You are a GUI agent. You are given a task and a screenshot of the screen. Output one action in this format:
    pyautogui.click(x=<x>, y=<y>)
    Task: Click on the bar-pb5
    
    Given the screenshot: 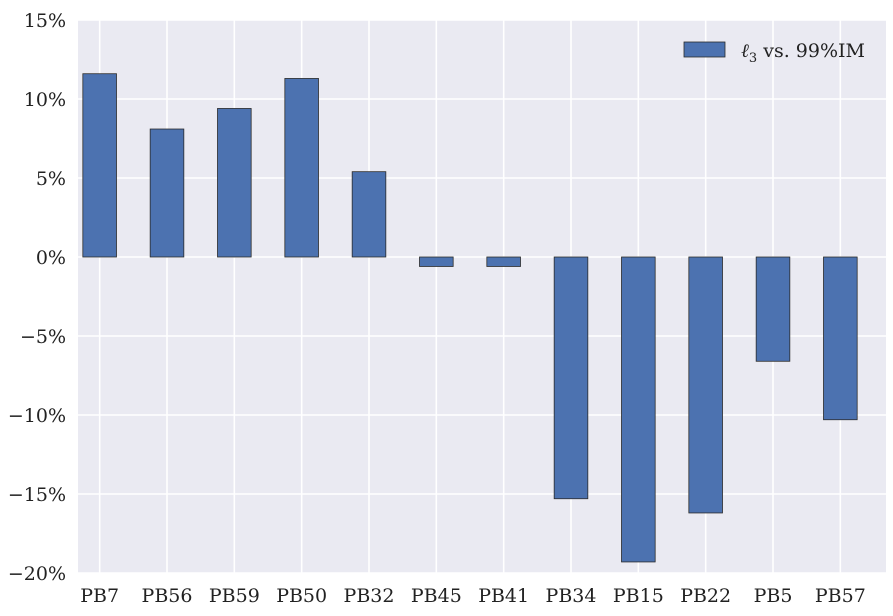 What is the action you would take?
    pyautogui.click(x=773, y=309)
    